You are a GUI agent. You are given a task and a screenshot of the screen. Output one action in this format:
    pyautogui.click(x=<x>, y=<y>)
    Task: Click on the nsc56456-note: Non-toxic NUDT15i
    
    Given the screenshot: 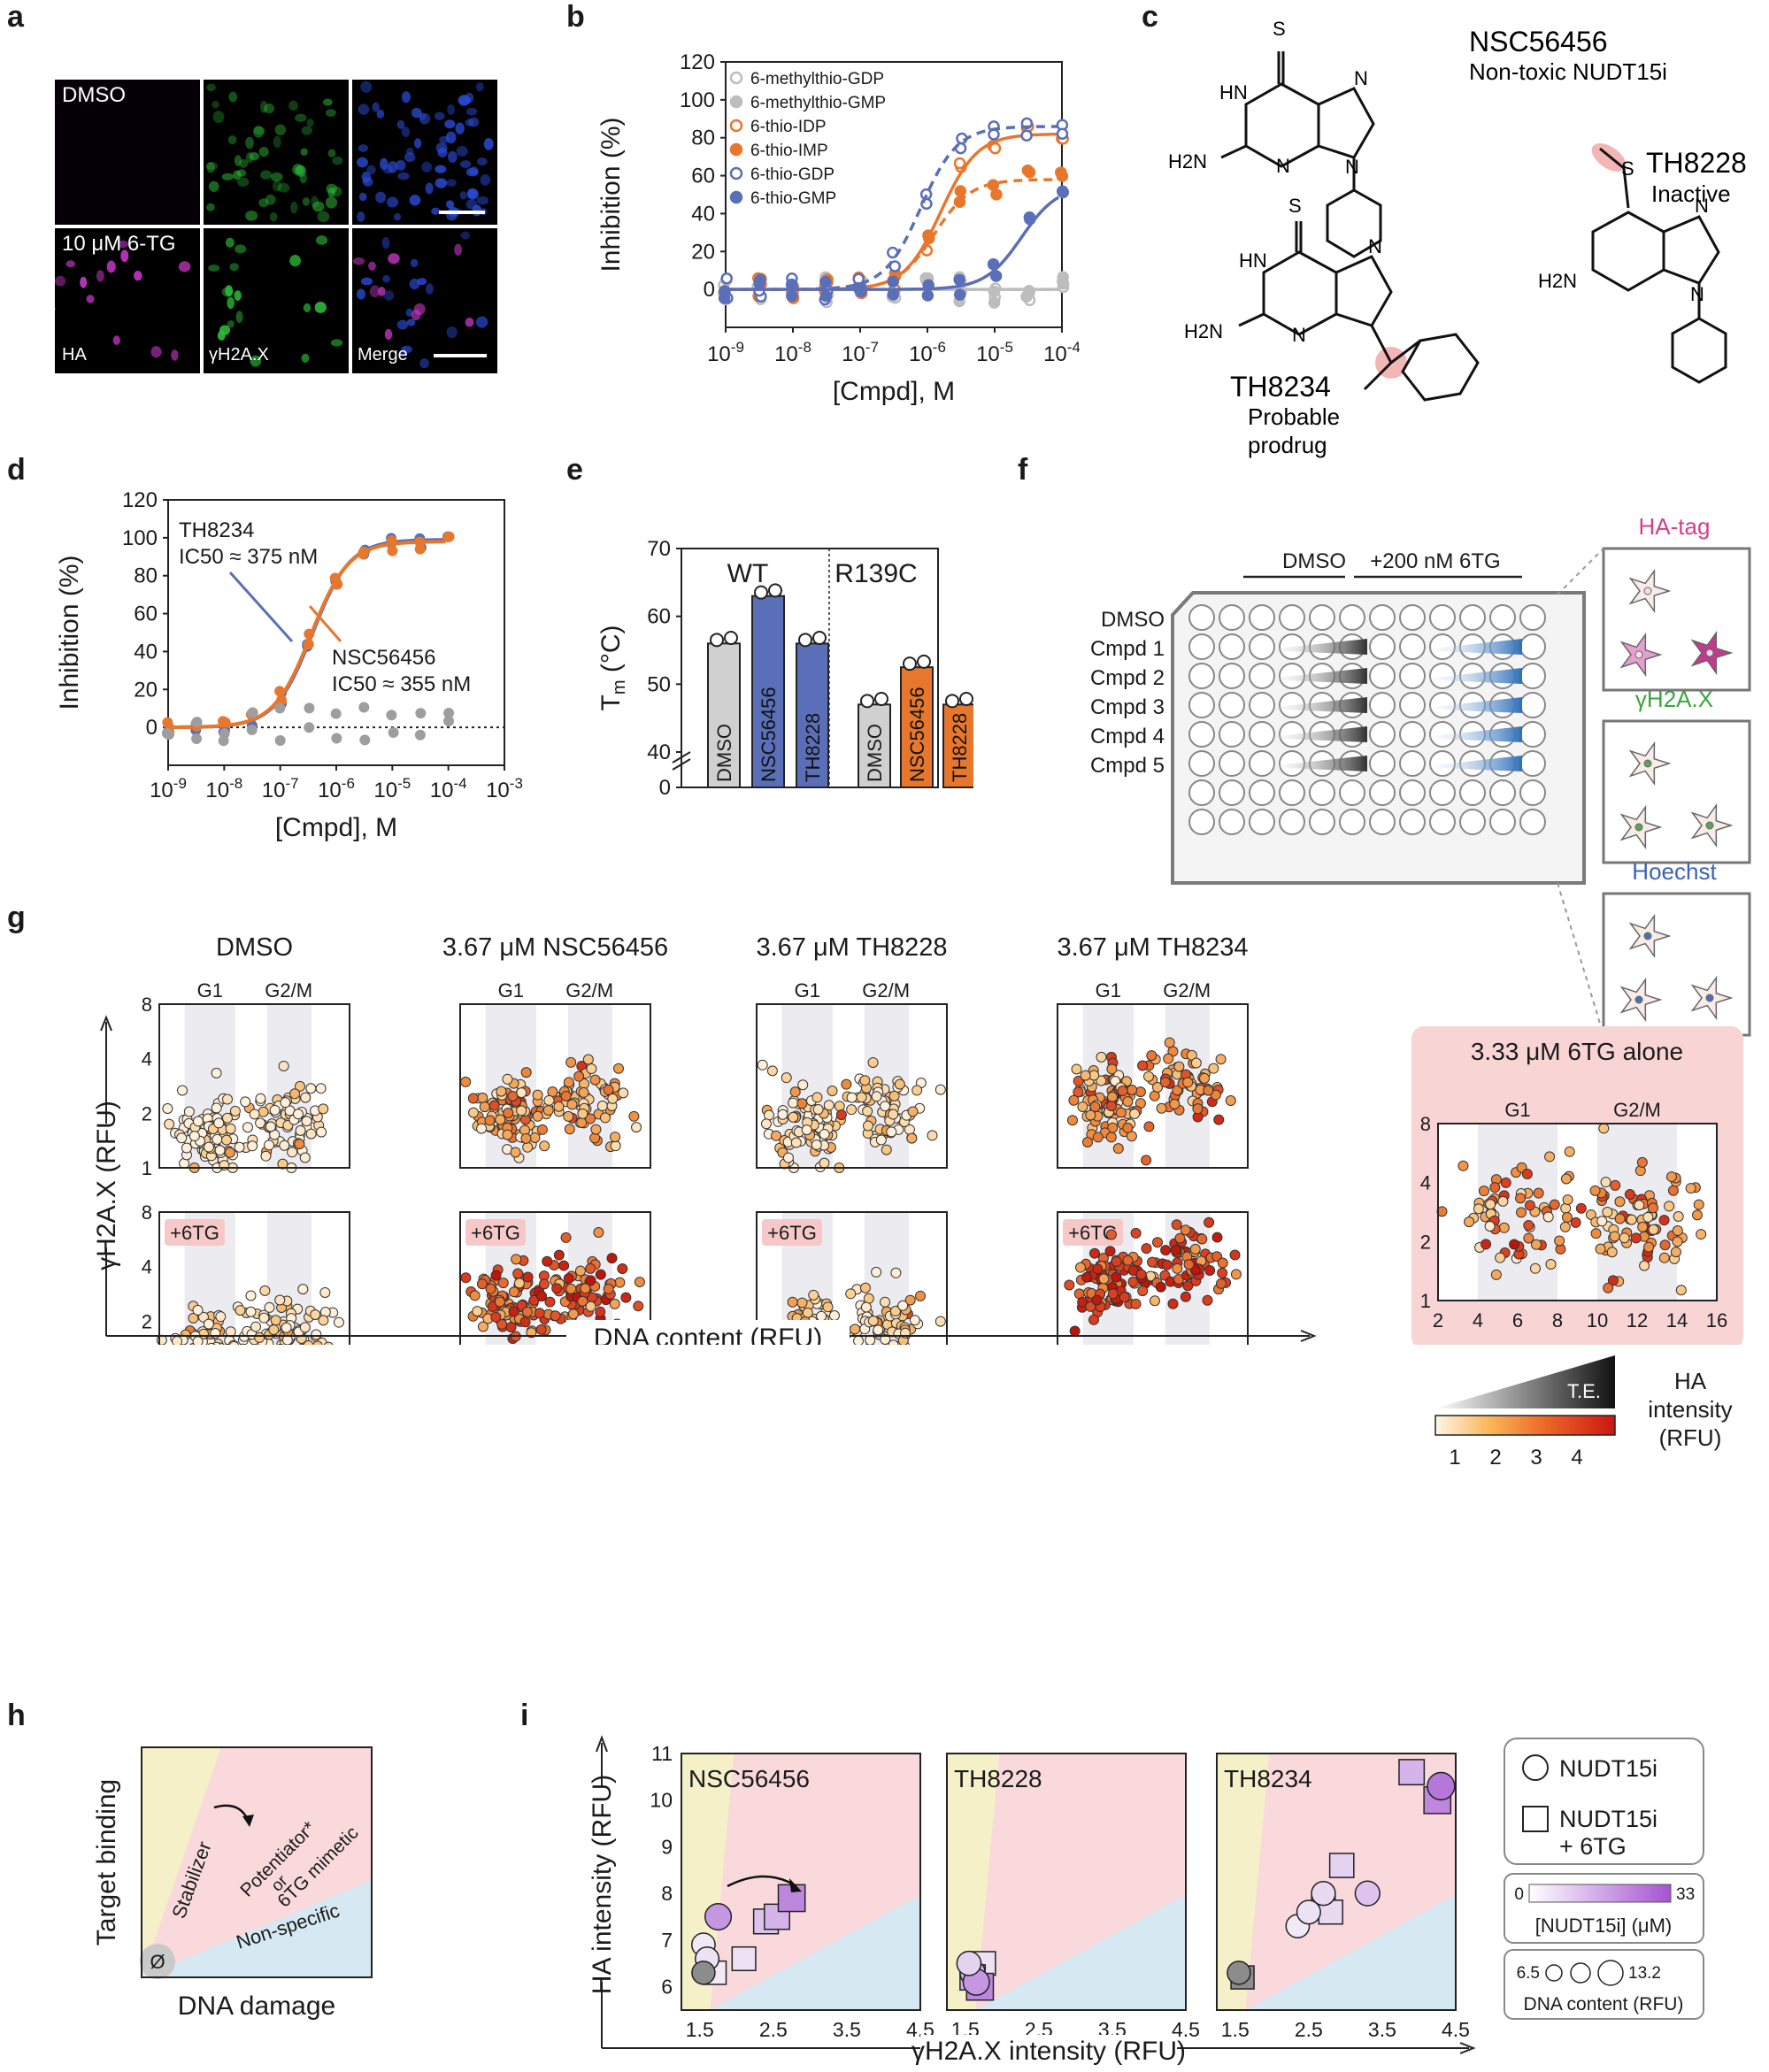 What is the action you would take?
    pyautogui.click(x=1568, y=71)
    